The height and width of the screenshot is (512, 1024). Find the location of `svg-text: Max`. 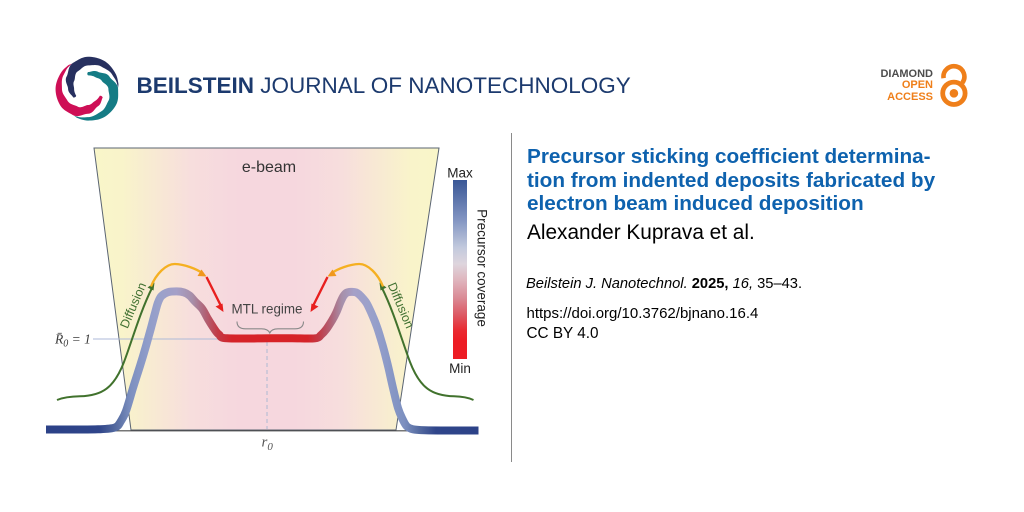

svg-text: Max is located at coordinates (460, 173).